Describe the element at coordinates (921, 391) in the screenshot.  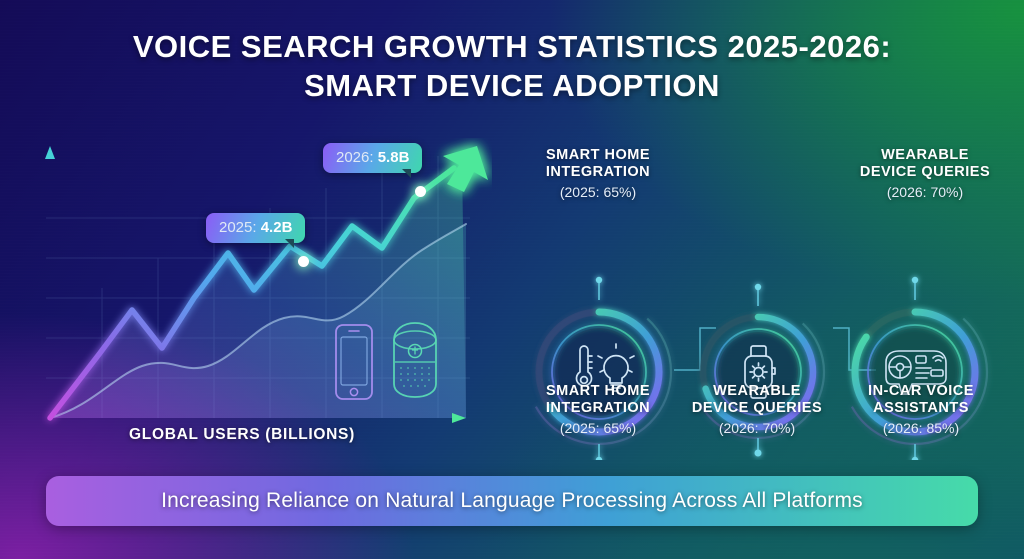
I see `metric-label-2-line1: IN-CAR VOICE` at that location.